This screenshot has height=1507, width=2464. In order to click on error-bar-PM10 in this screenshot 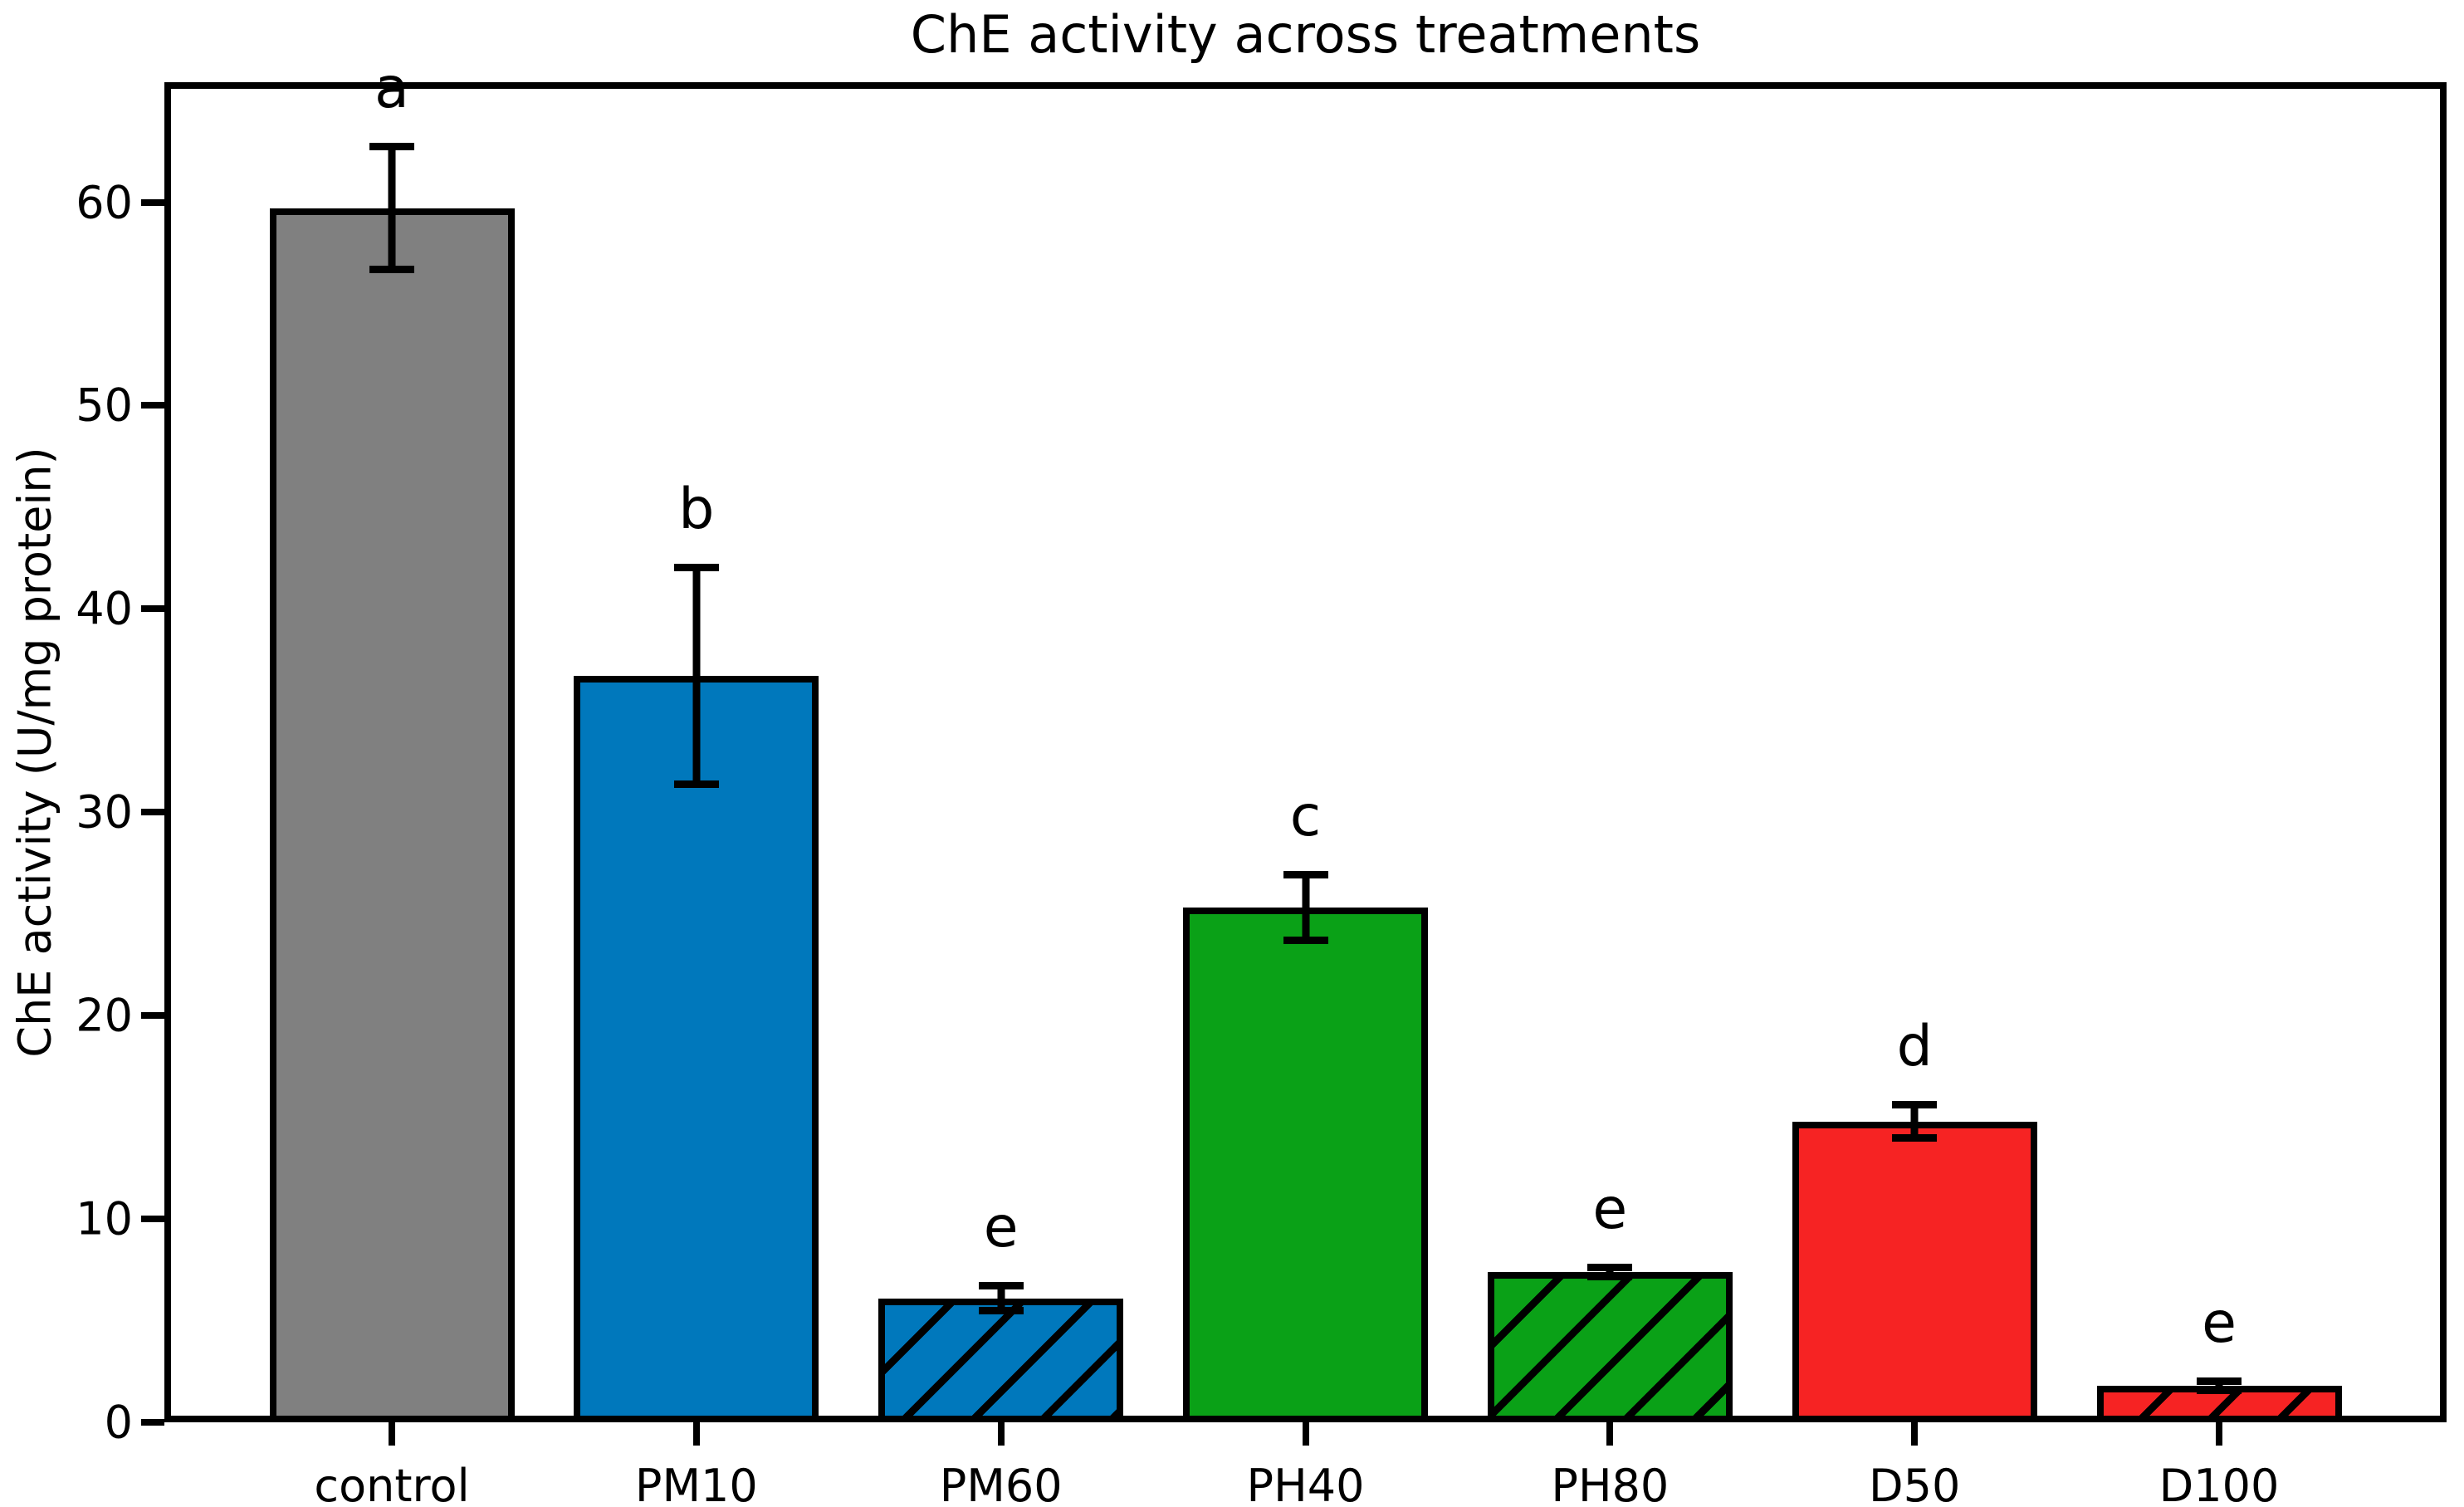, I will do `click(696, 676)`.